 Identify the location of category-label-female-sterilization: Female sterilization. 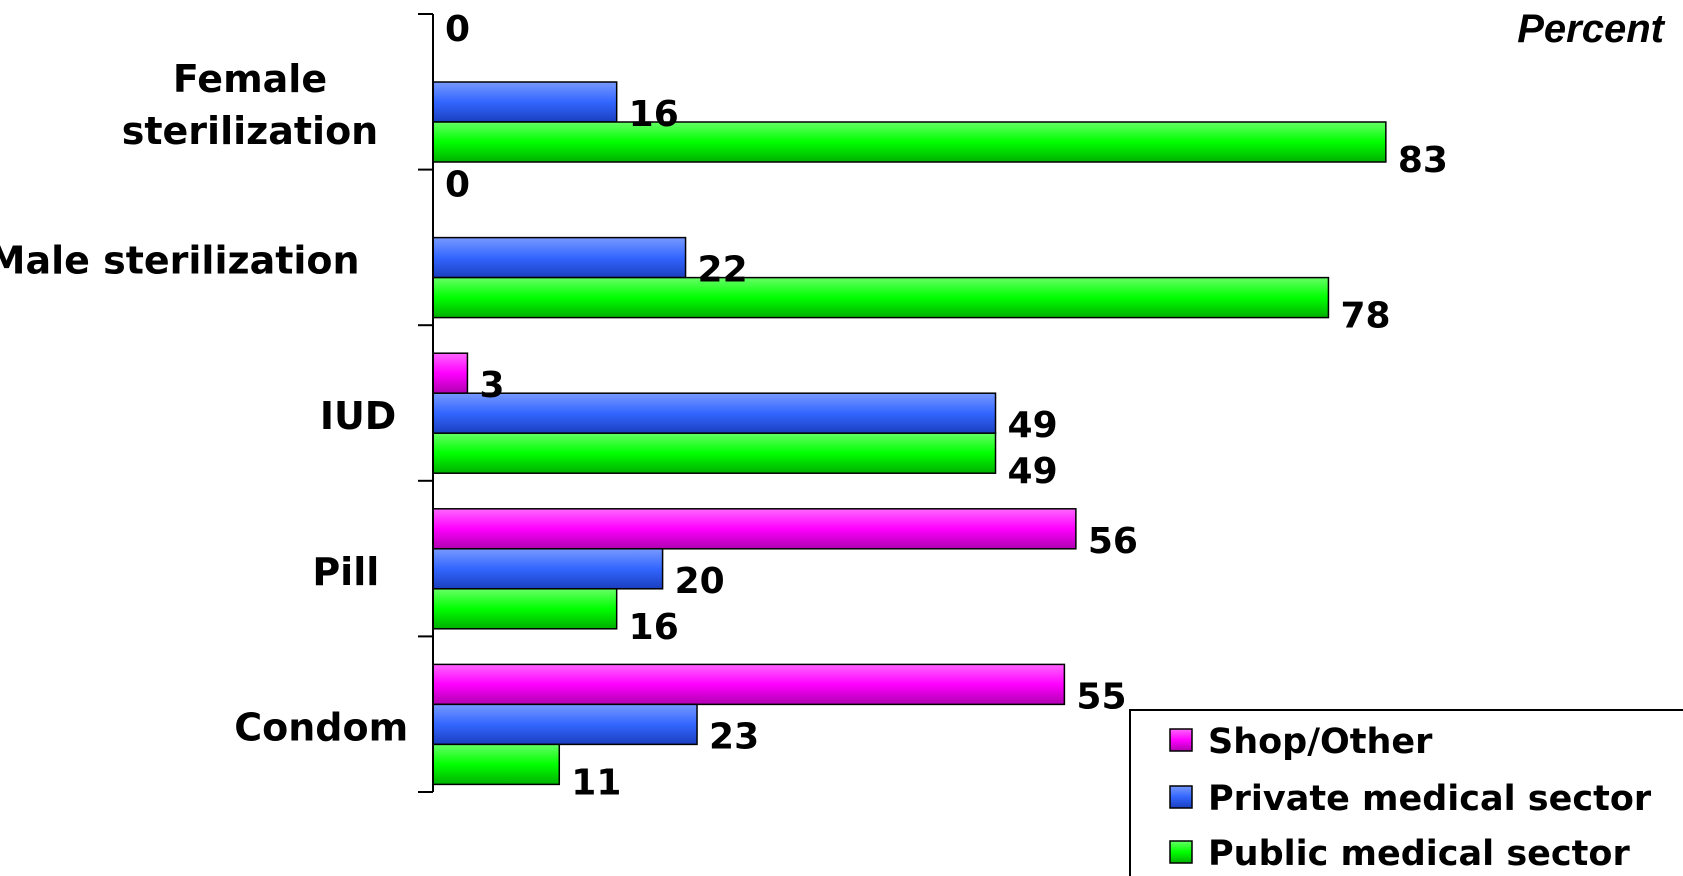
(250, 105).